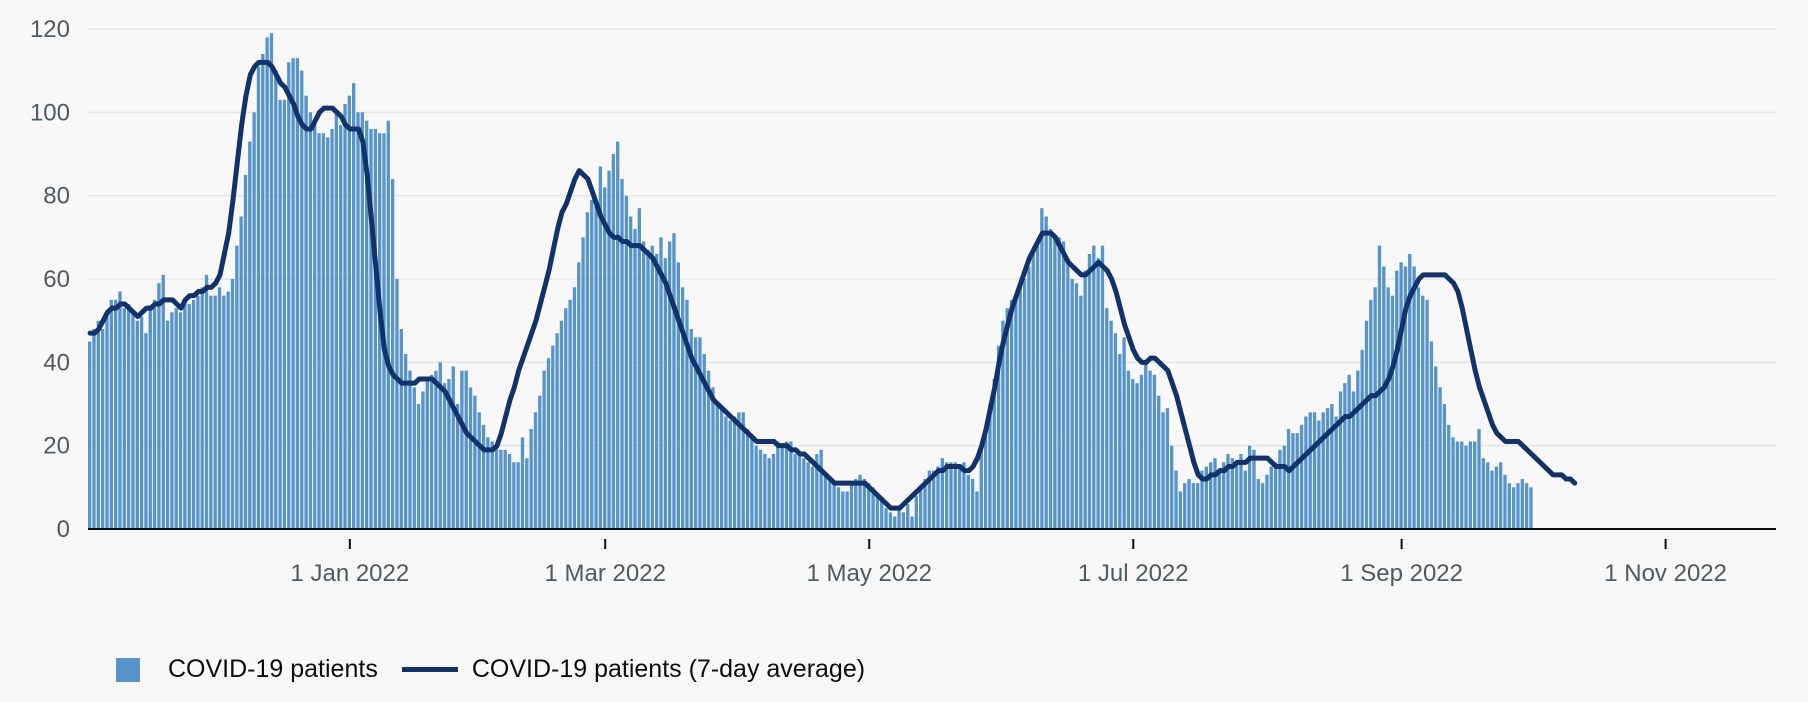  Describe the element at coordinates (50, 29) in the screenshot. I see `y-tick-label: 120` at that location.